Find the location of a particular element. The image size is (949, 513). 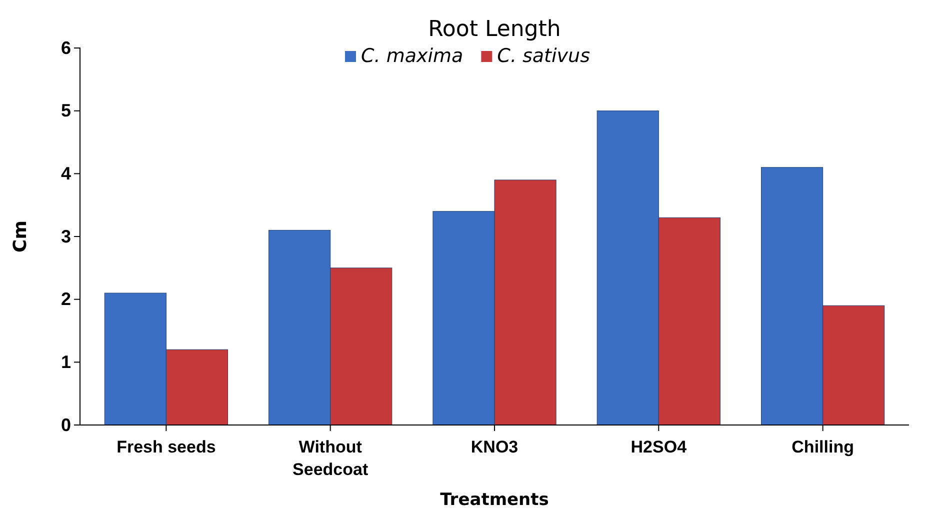

x-tick-label: KNO3 is located at coordinates (494, 447).